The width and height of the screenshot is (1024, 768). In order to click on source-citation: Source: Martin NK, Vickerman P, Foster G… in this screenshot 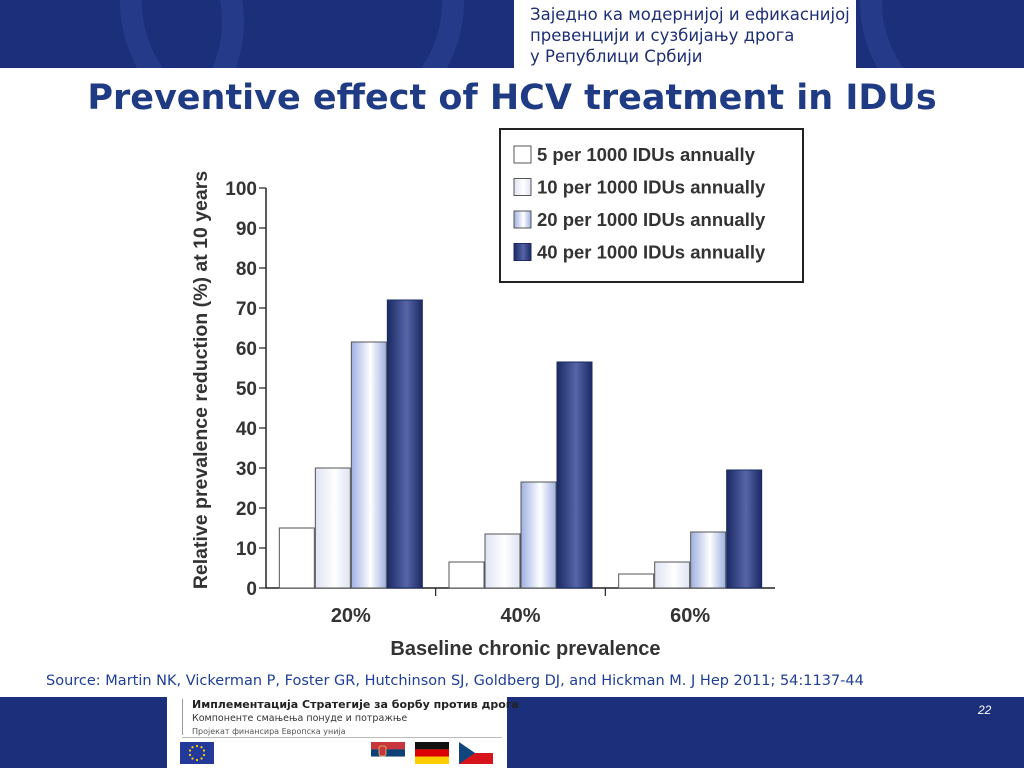, I will do `click(455, 681)`.